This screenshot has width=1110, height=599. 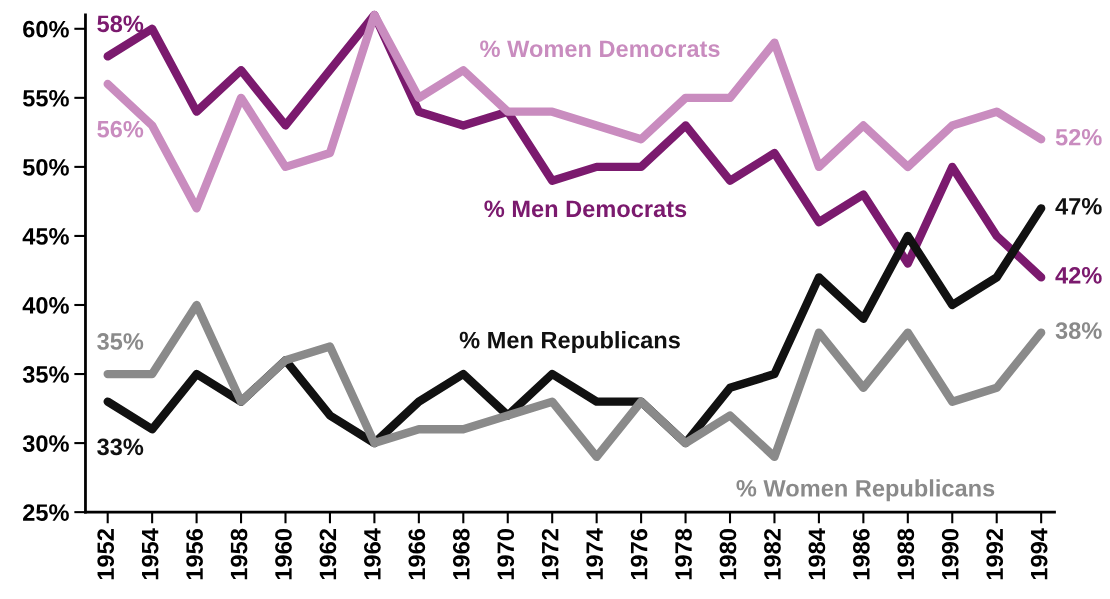 What do you see at coordinates (817, 554) in the screenshot?
I see `x-tick-label: 1984` at bounding box center [817, 554].